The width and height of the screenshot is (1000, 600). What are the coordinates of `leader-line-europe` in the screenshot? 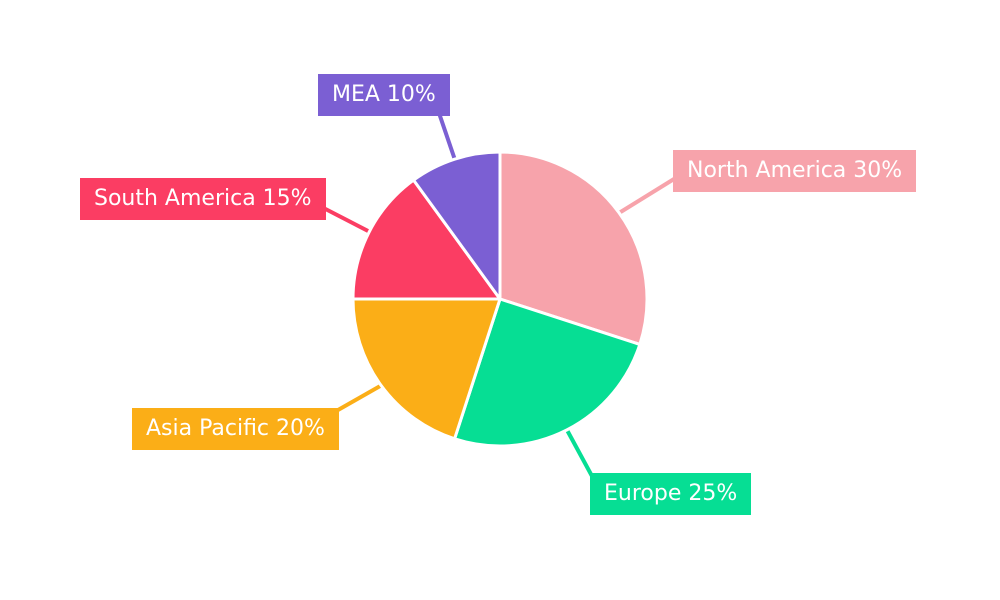 It's located at (580, 454).